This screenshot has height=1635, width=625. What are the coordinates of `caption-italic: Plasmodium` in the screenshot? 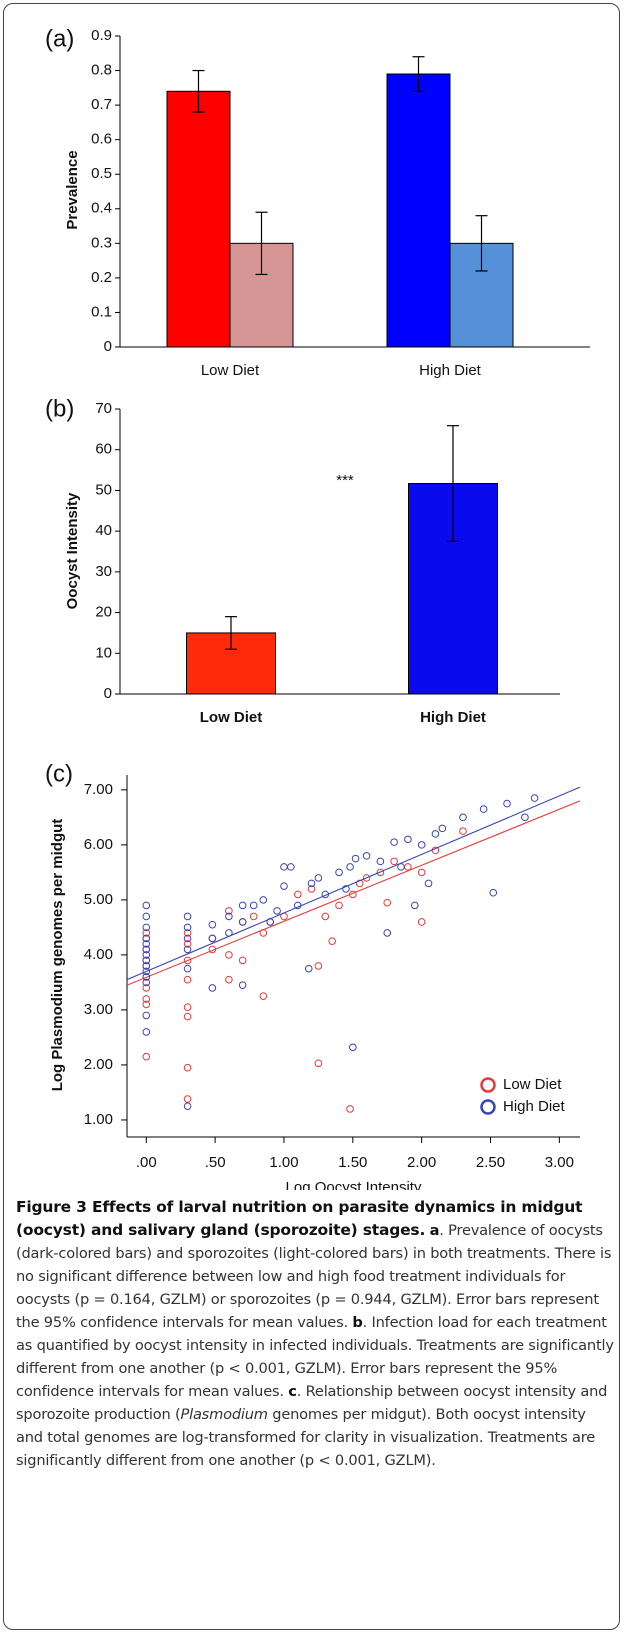 It's located at (224, 1414).